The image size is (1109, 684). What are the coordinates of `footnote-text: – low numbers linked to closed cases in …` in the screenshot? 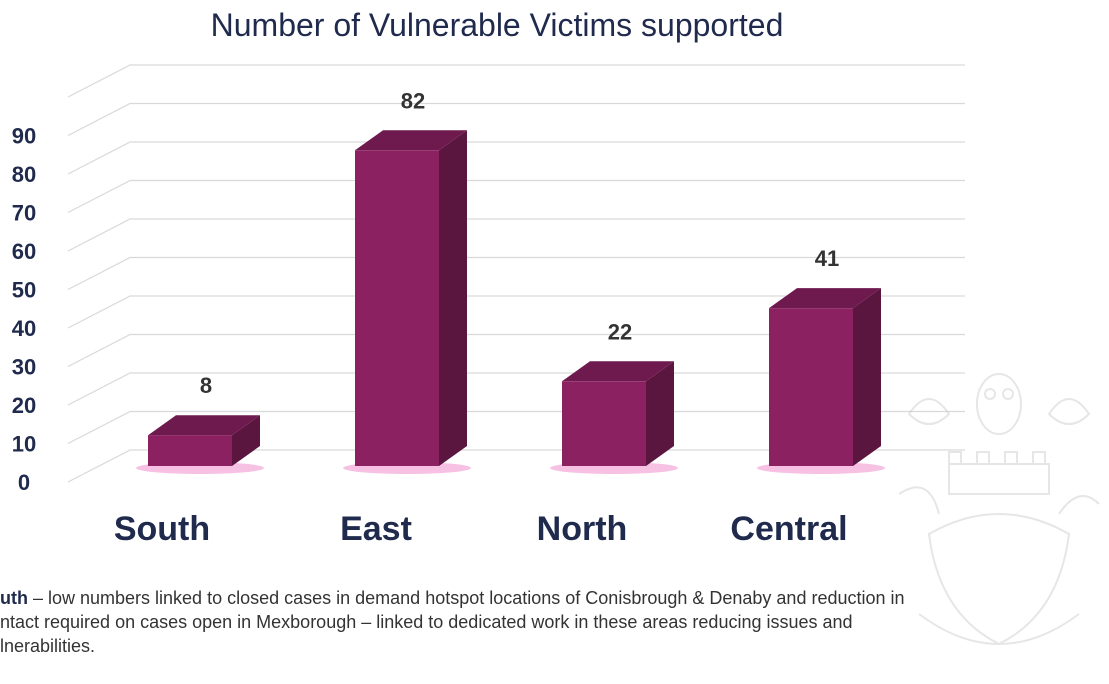 It's located at (452, 622).